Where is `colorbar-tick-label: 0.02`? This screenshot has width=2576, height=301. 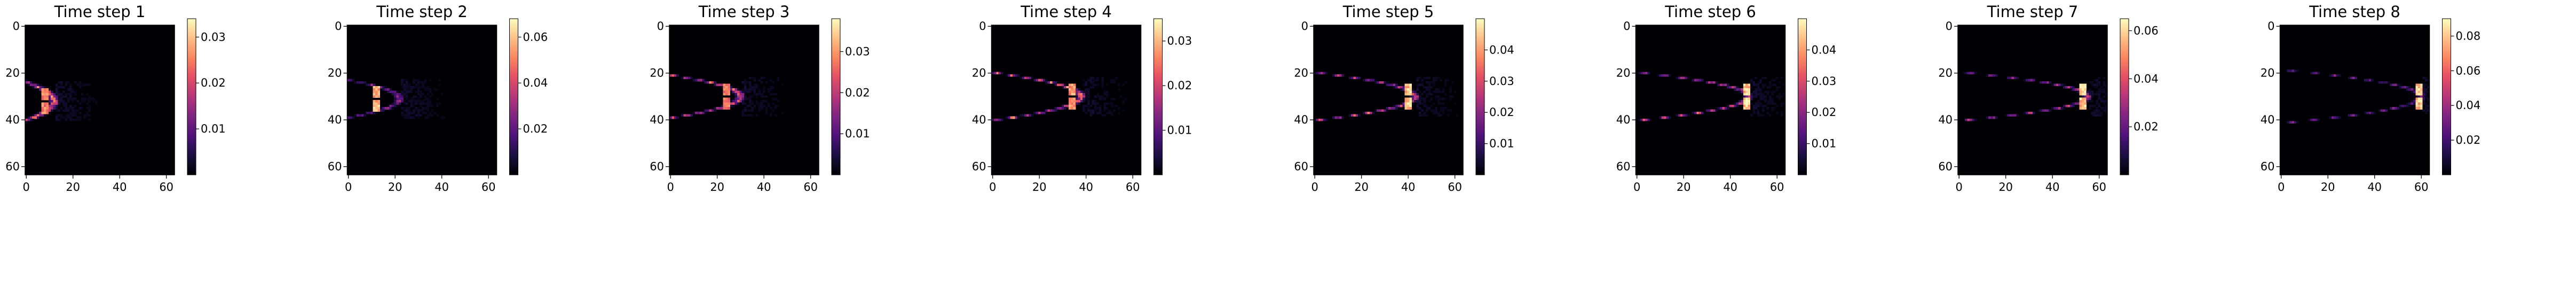 colorbar-tick-label: 0.02 is located at coordinates (1501, 112).